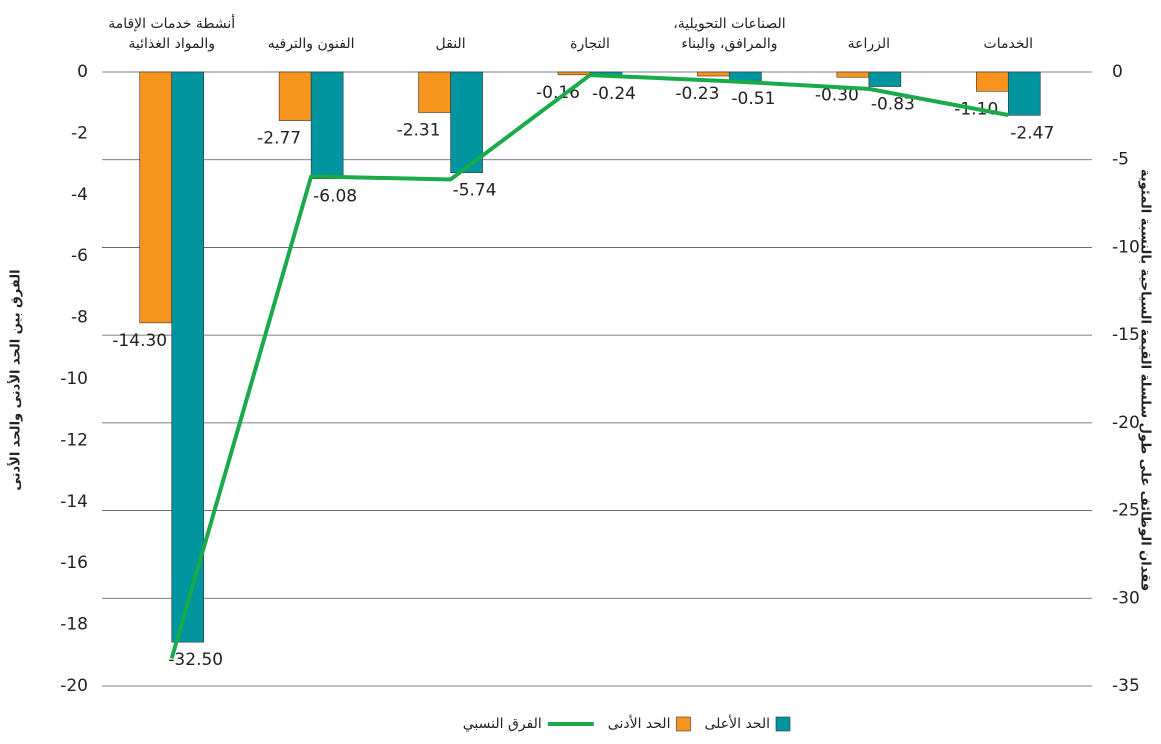  Describe the element at coordinates (639, 723) in the screenshot. I see `legend-label: الحد الأدنى` at that location.